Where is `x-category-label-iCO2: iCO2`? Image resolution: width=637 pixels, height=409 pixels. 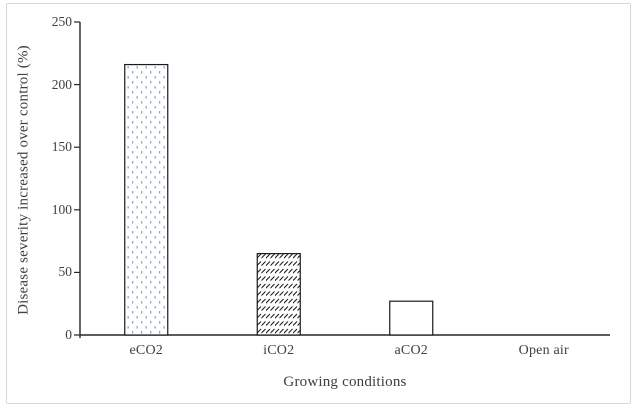 x-category-label-iCO2: iCO2 is located at coordinates (279, 350).